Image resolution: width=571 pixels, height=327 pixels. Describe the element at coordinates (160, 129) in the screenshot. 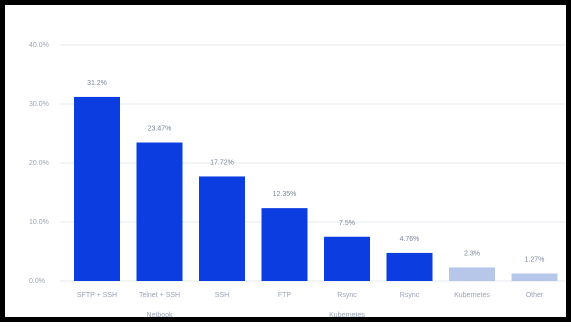

I see `data-label: 23.47%` at that location.